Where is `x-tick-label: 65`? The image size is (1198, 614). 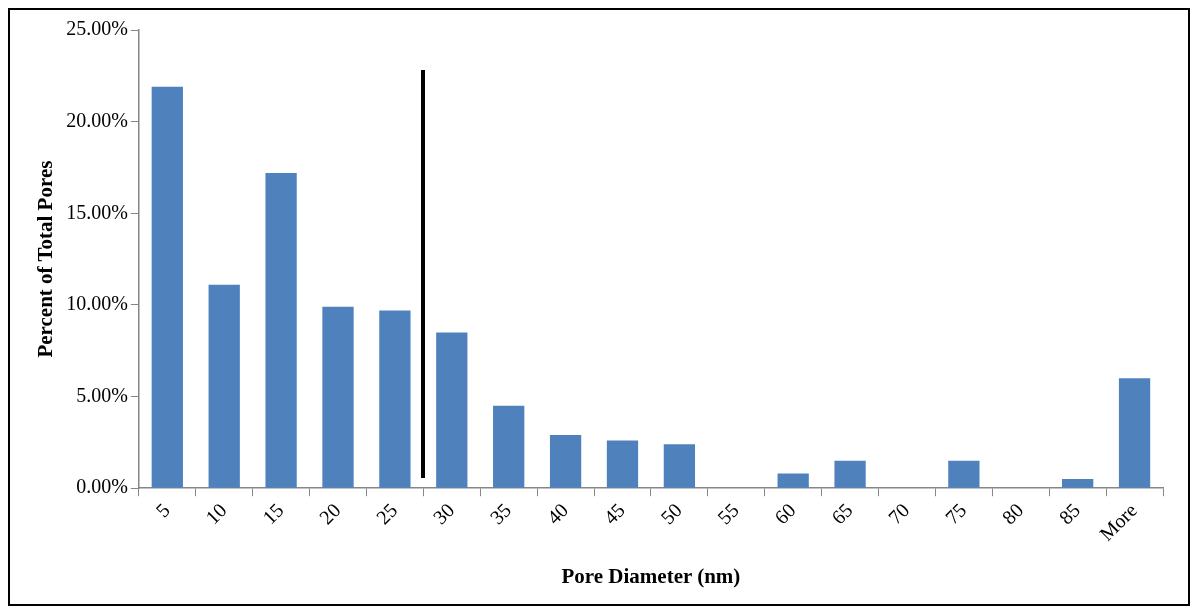
x-tick-label: 65 is located at coordinates (841, 513).